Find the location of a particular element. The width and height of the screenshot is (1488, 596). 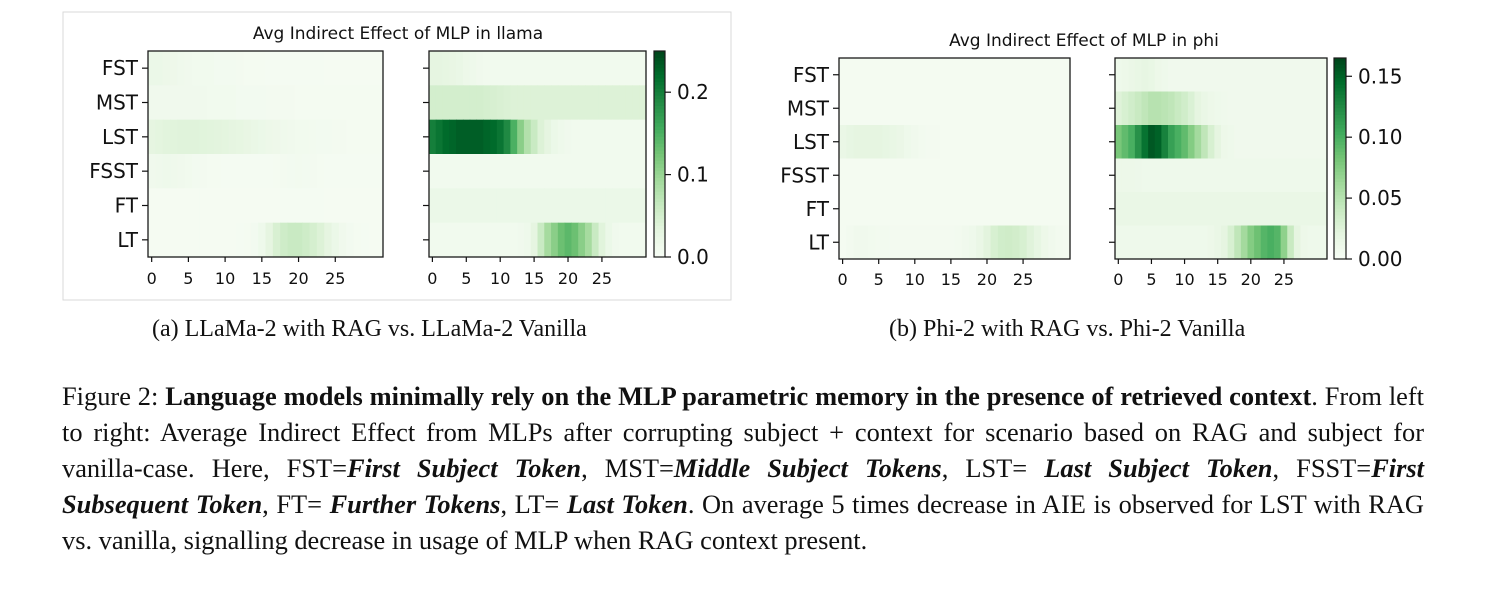

caption-term-mst: Middle Subject Tokens is located at coordinates (807, 468).